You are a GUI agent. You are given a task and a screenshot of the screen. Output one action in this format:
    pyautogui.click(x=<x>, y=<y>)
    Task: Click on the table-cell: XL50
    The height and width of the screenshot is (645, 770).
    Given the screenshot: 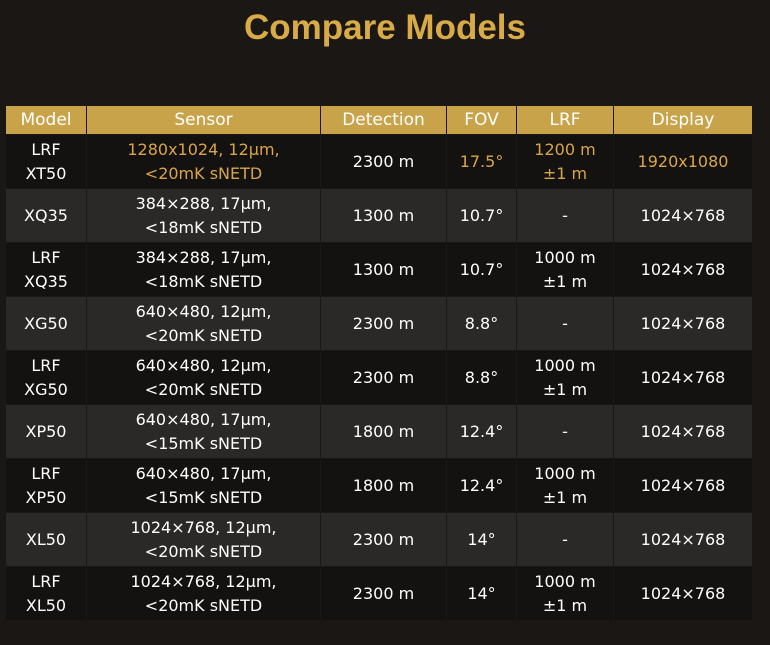 What is the action you would take?
    pyautogui.click(x=46, y=539)
    